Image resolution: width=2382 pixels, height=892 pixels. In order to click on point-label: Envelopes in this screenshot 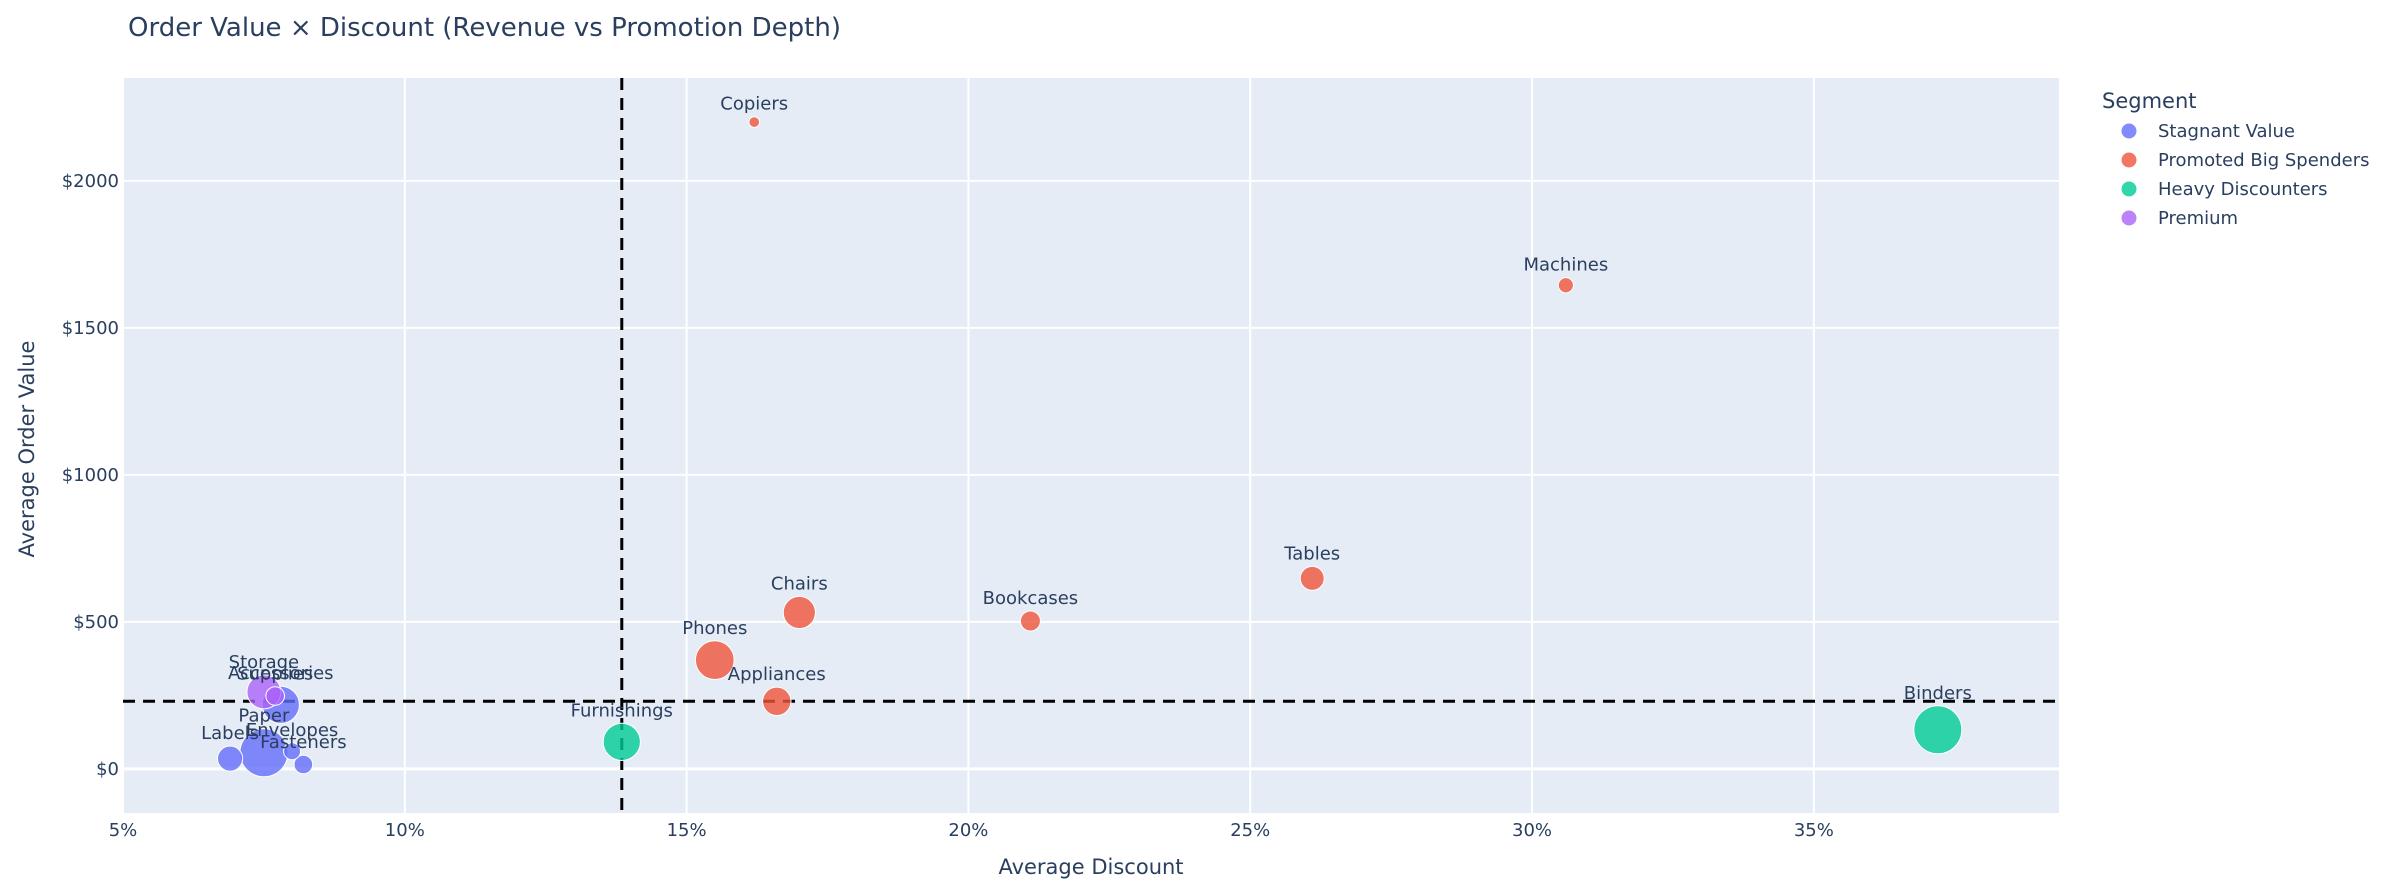, I will do `click(292, 730)`.